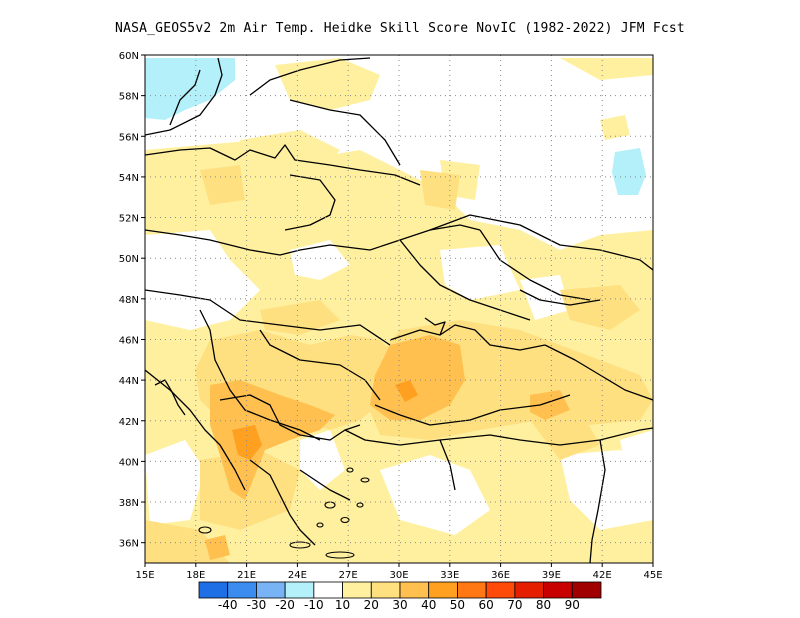 This screenshot has width=800, height=618. Describe the element at coordinates (371, 605) in the screenshot. I see `colorbar-label: 20` at that location.